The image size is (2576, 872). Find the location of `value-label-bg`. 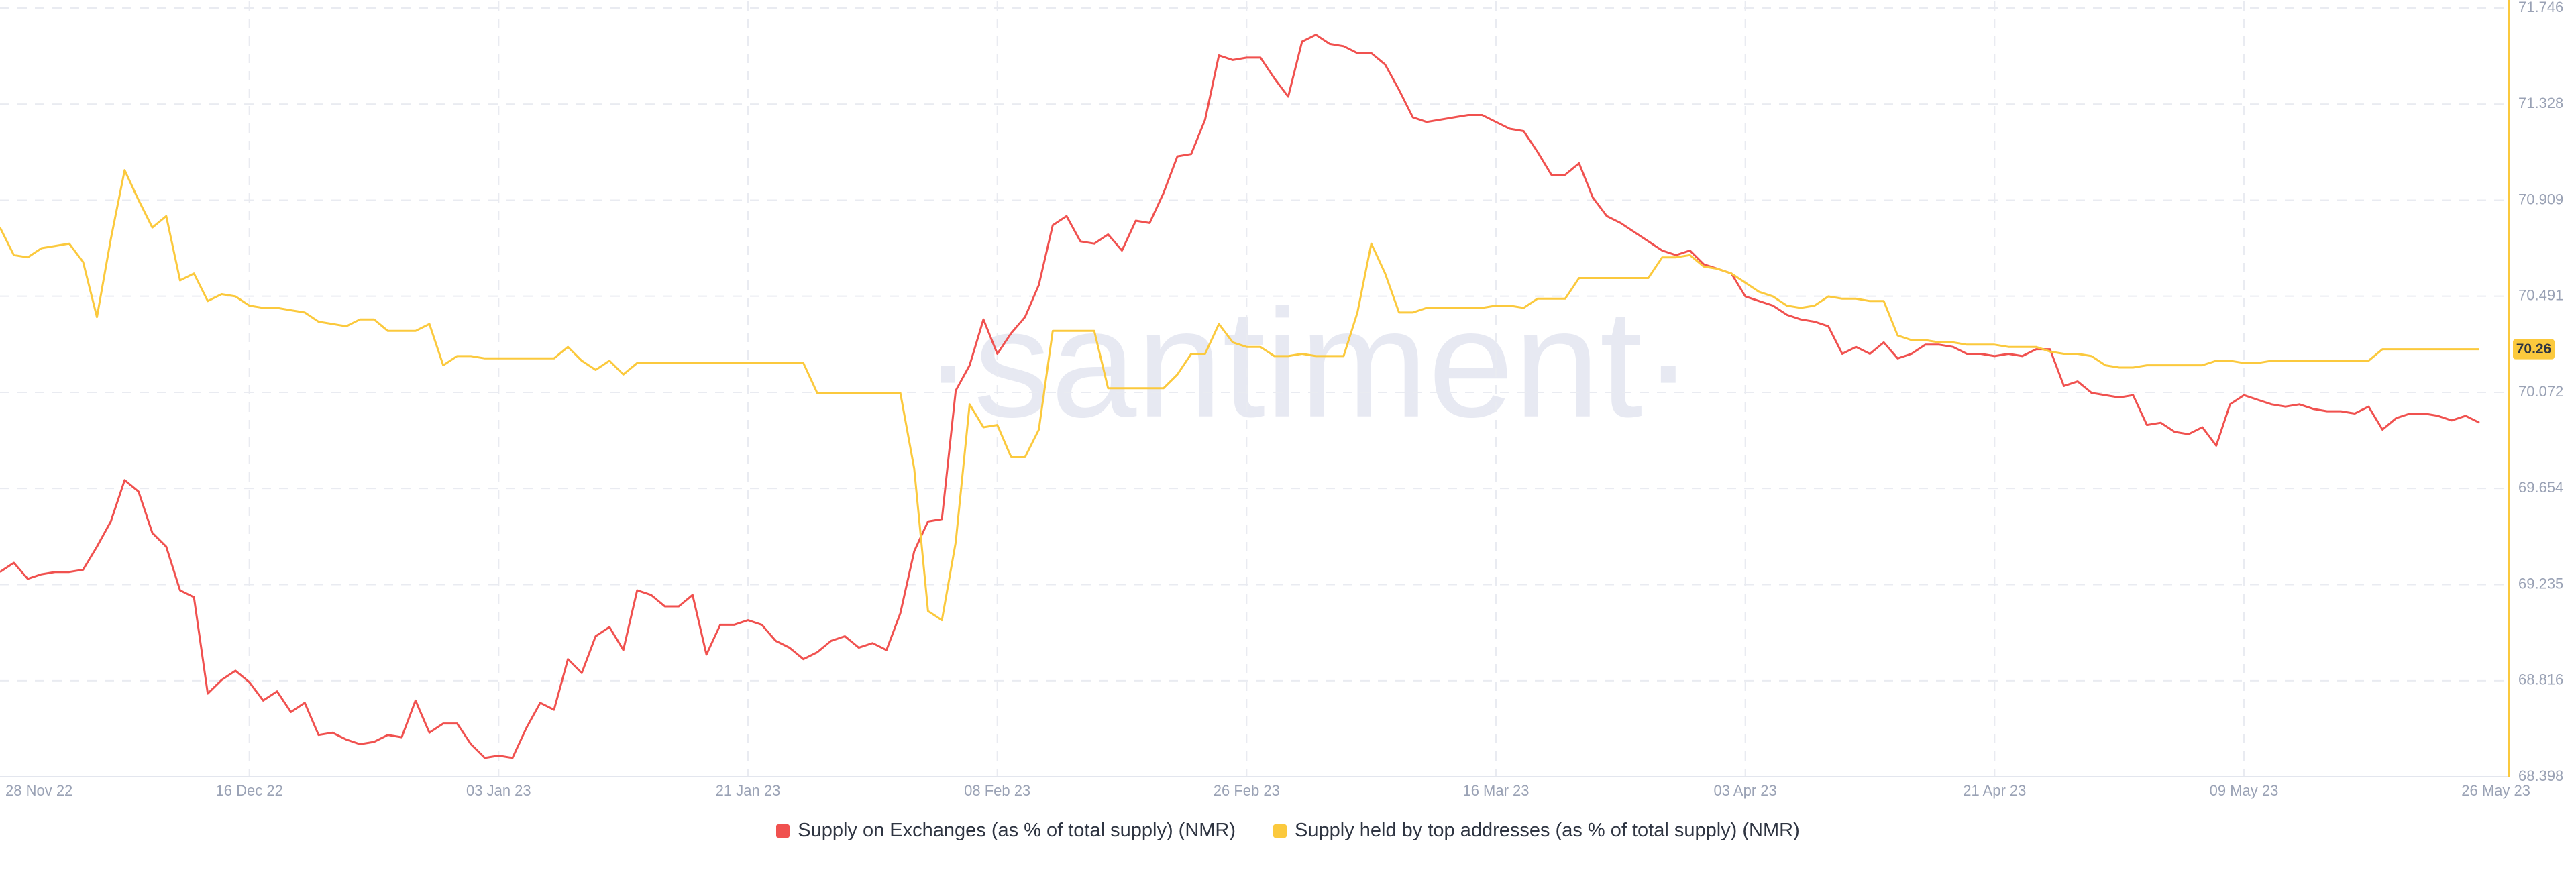

value-label-bg is located at coordinates (2534, 350).